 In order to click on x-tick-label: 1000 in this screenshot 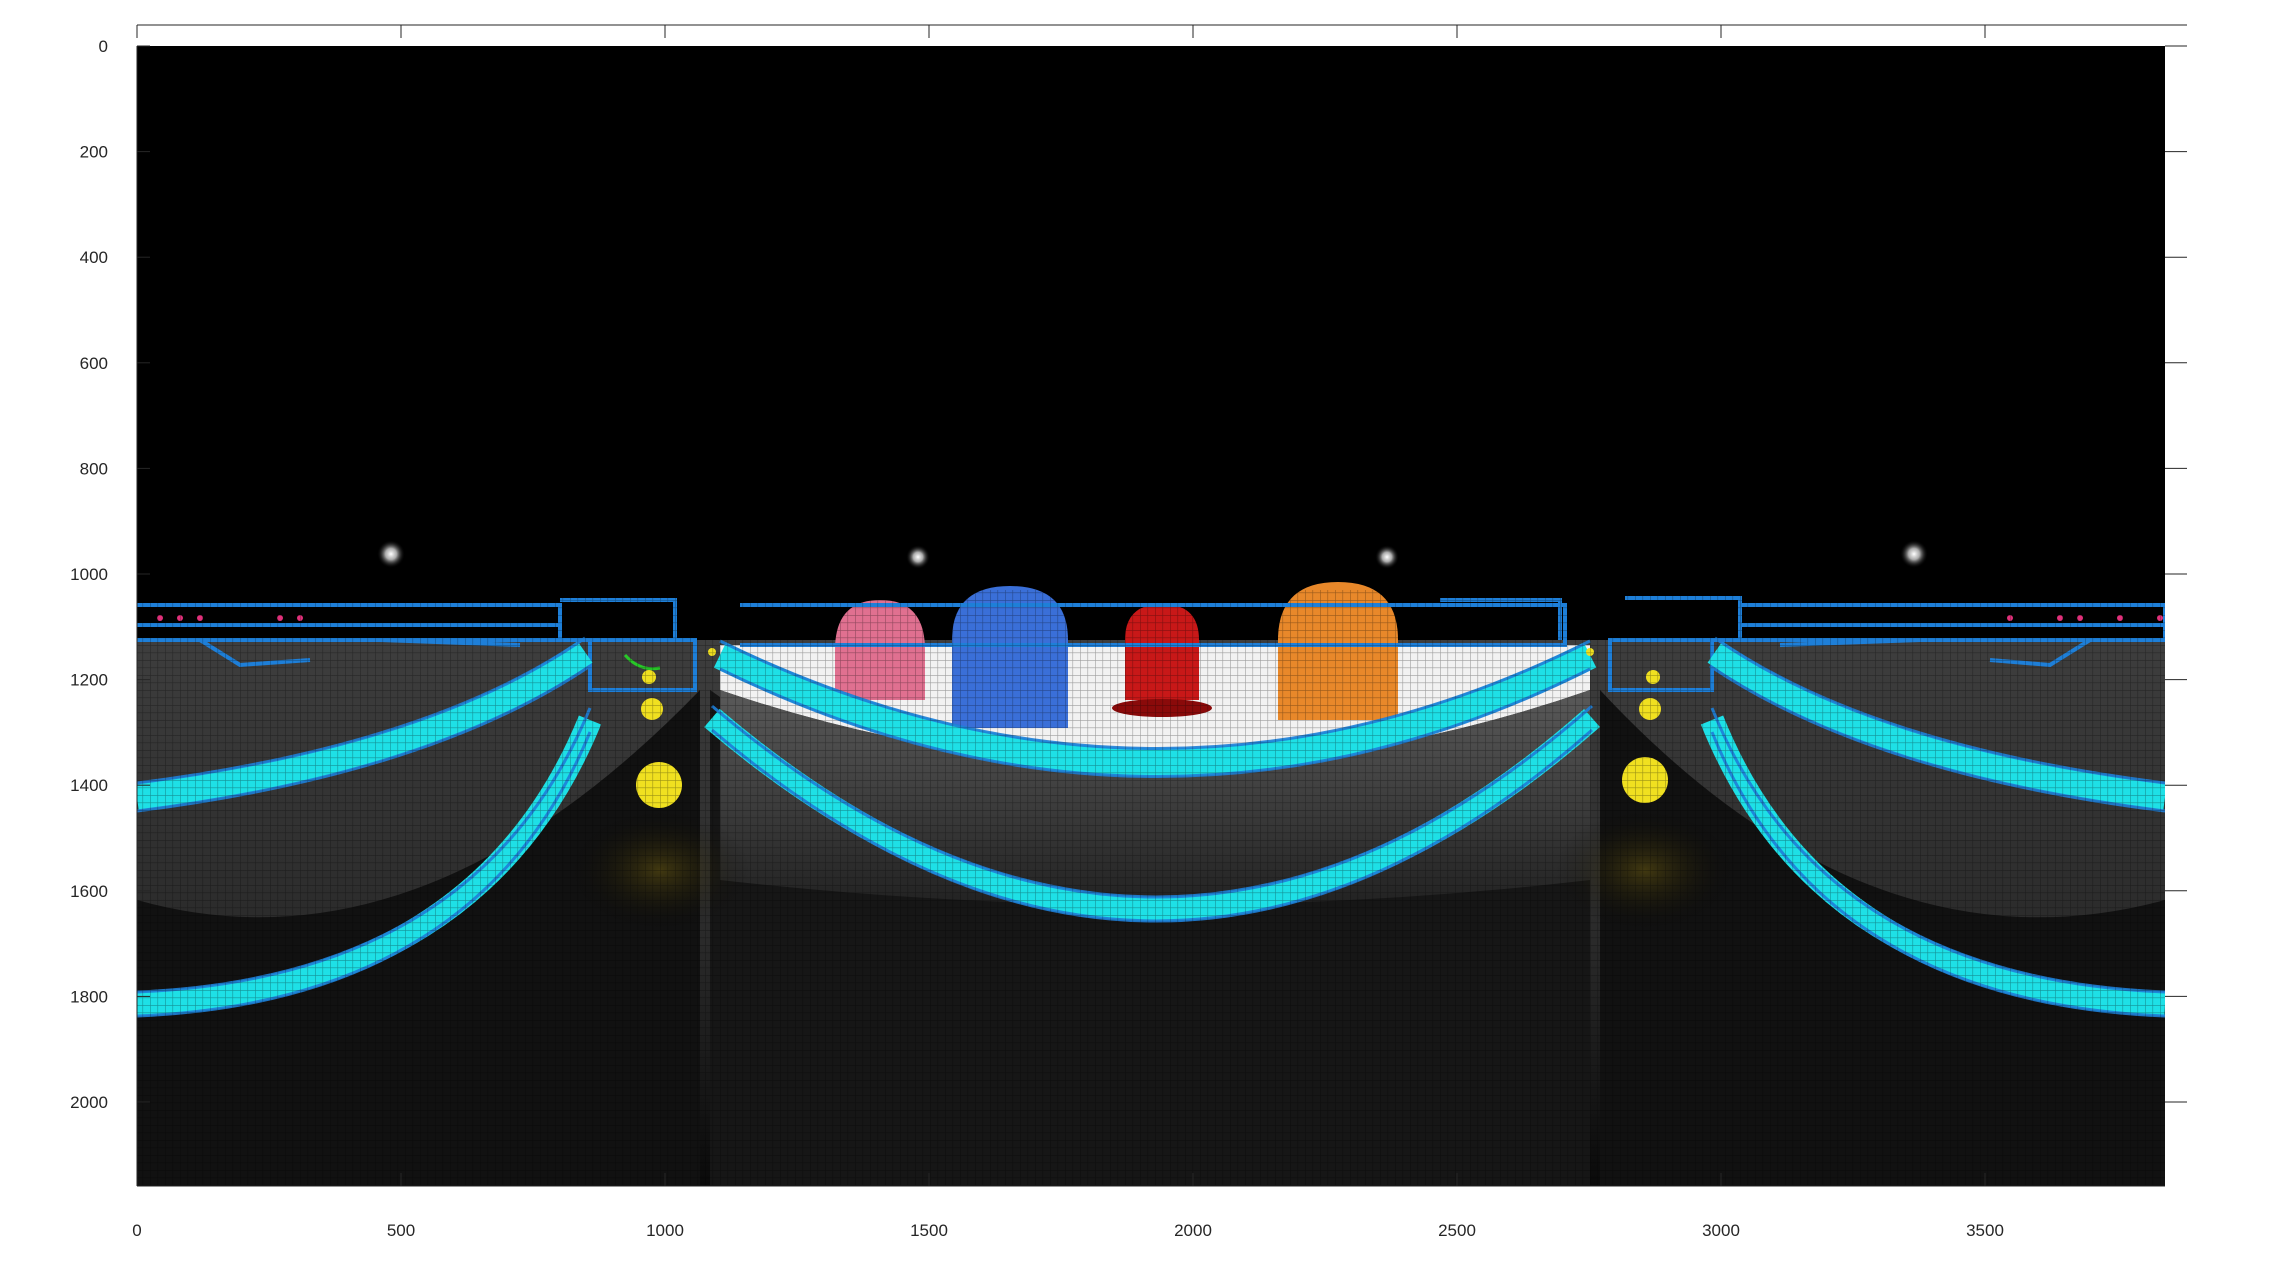, I will do `click(665, 1230)`.